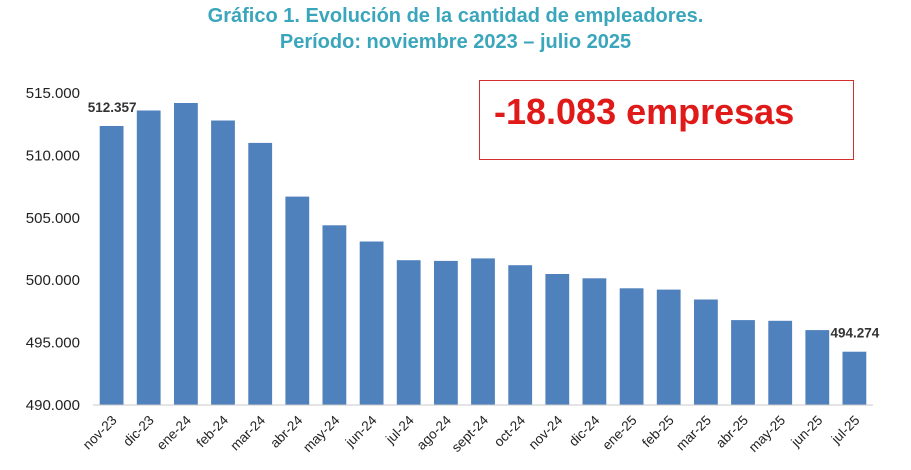  I want to click on chart-title-line2: Período: noviembre 2023 – julio 2025, so click(455, 42).